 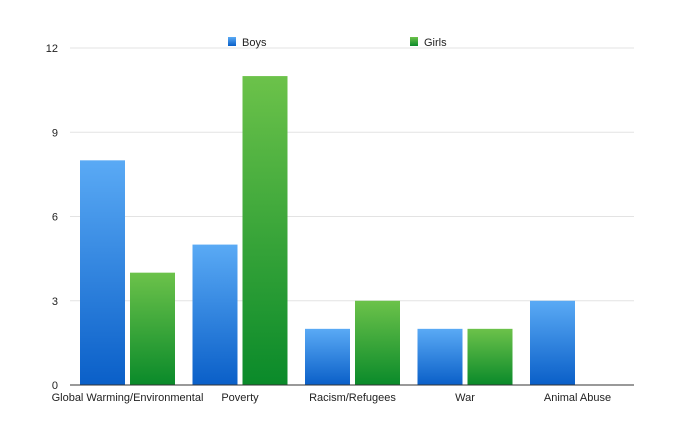 What do you see at coordinates (55, 133) in the screenshot?
I see `y-tick-label: 9` at bounding box center [55, 133].